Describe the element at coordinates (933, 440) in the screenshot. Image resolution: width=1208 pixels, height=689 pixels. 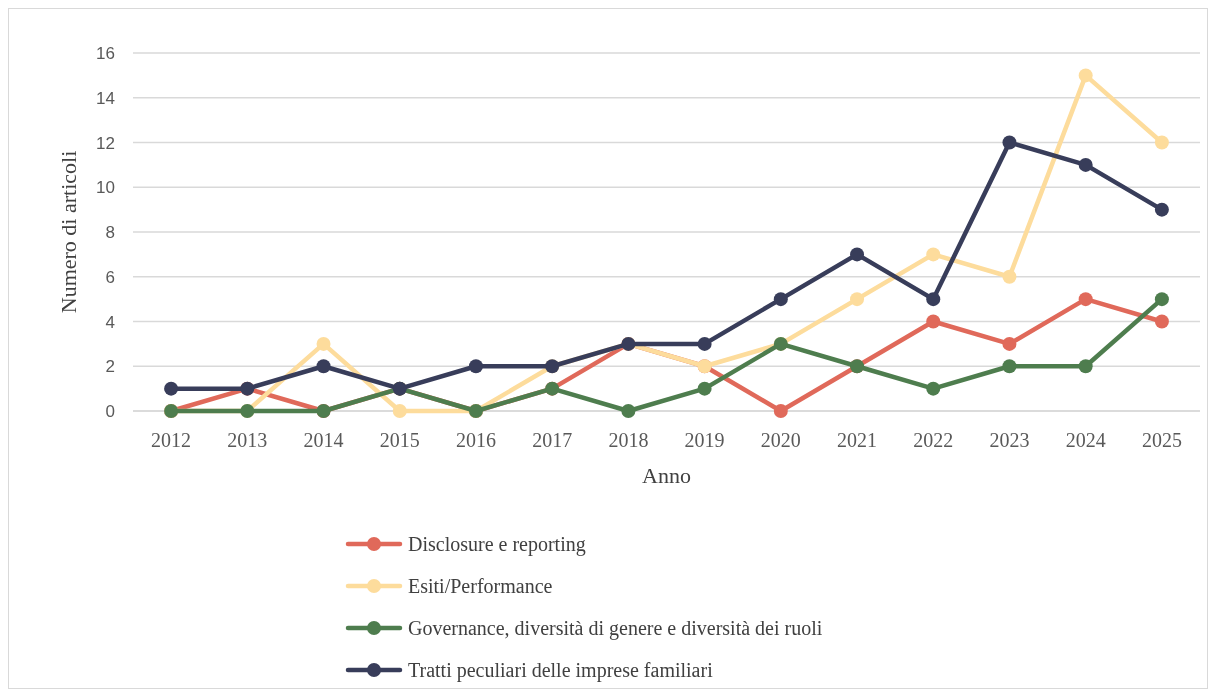
I see `x-tick-label: 2022` at that location.